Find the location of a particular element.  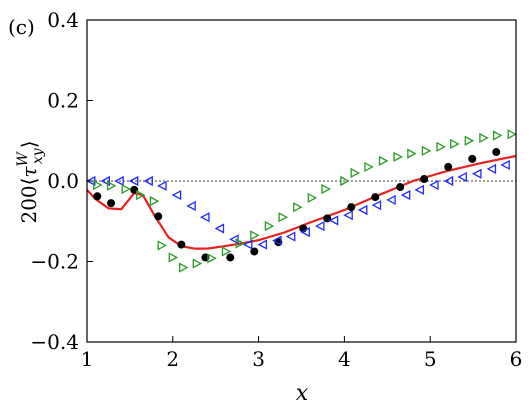

x-tick-label: 1 is located at coordinates (87, 359).